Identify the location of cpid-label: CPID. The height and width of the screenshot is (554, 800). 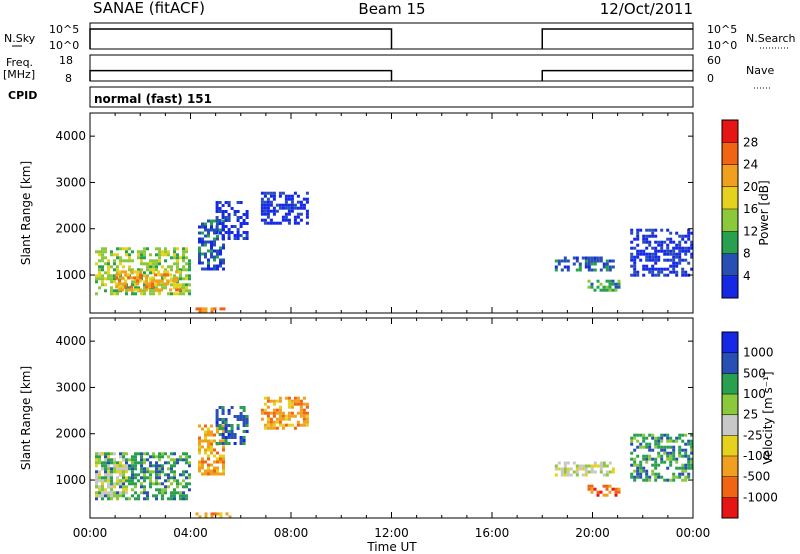
(22, 95).